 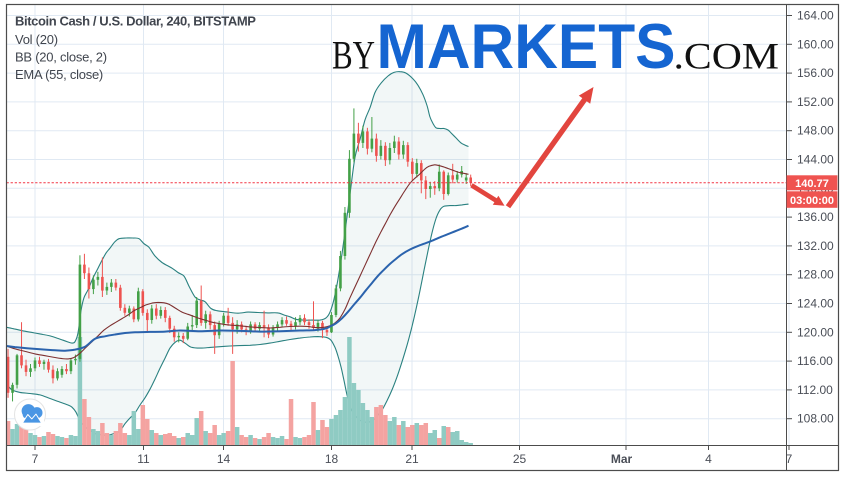 I want to click on svg-text: Vol (20), so click(x=36, y=39).